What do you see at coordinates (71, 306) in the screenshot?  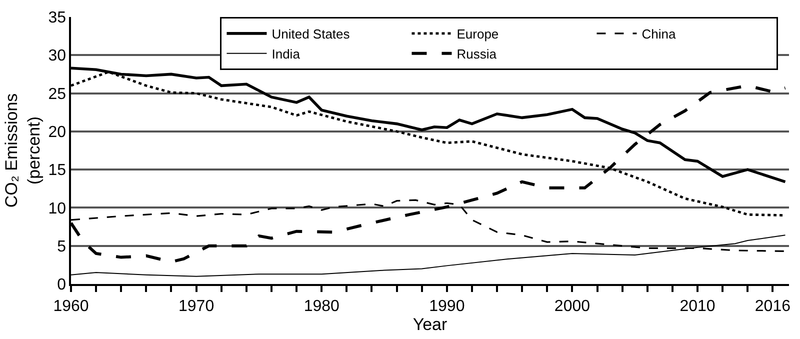 I see `x-tick-label: 1960` at bounding box center [71, 306].